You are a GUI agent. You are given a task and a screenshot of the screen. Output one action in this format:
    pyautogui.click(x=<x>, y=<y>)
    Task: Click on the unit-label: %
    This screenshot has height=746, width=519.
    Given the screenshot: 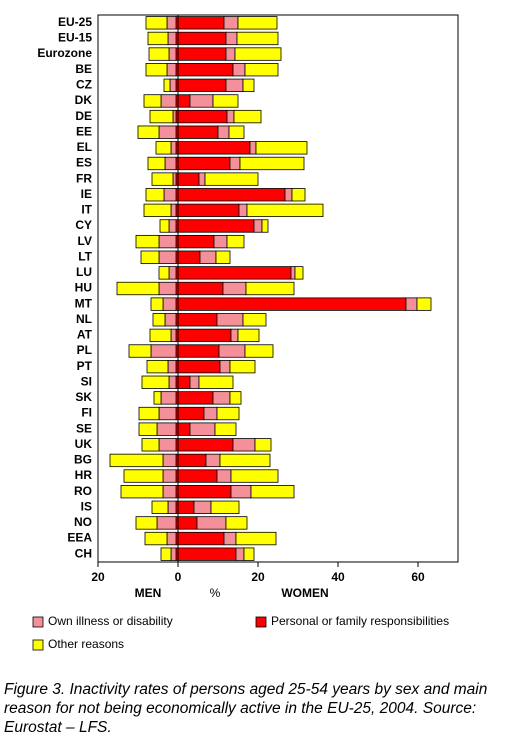 What is the action you would take?
    pyautogui.click(x=215, y=593)
    